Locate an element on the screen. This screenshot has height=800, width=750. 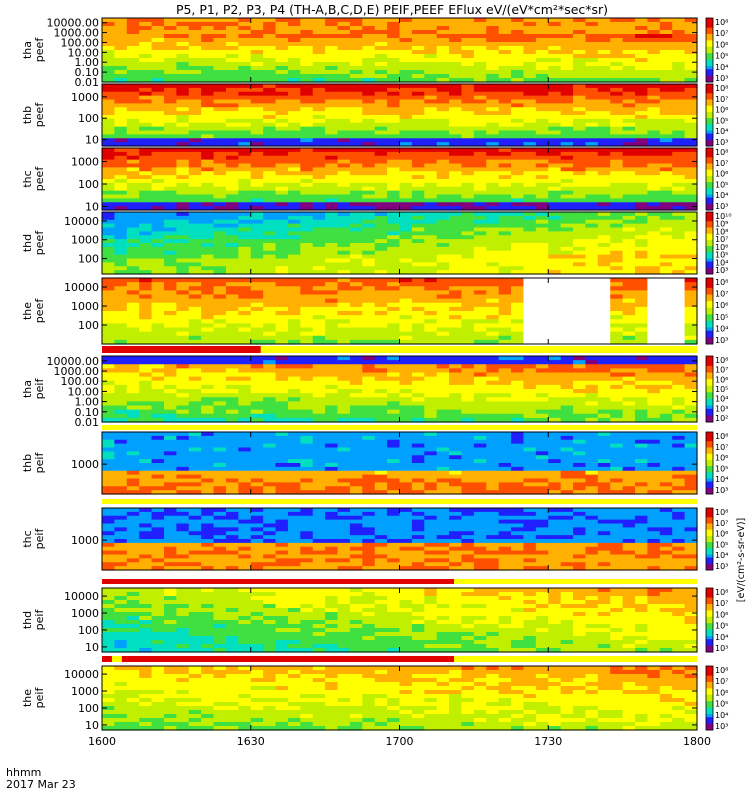
y-tick-label: 10 is located at coordinates (92, 140).